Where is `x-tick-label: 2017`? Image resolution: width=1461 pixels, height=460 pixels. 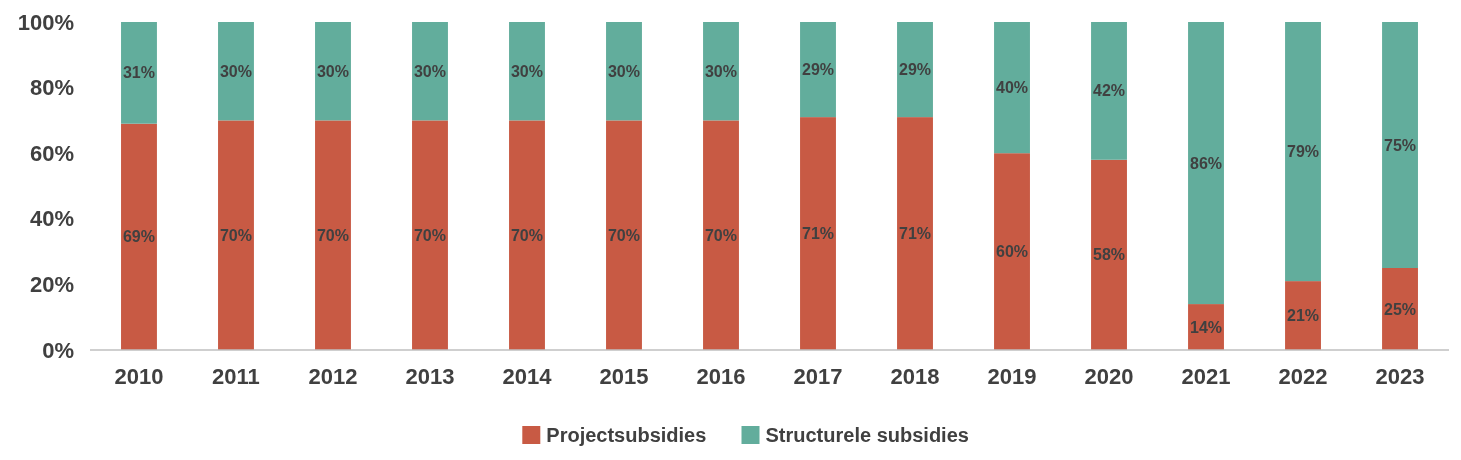
x-tick-label: 2017 is located at coordinates (818, 376).